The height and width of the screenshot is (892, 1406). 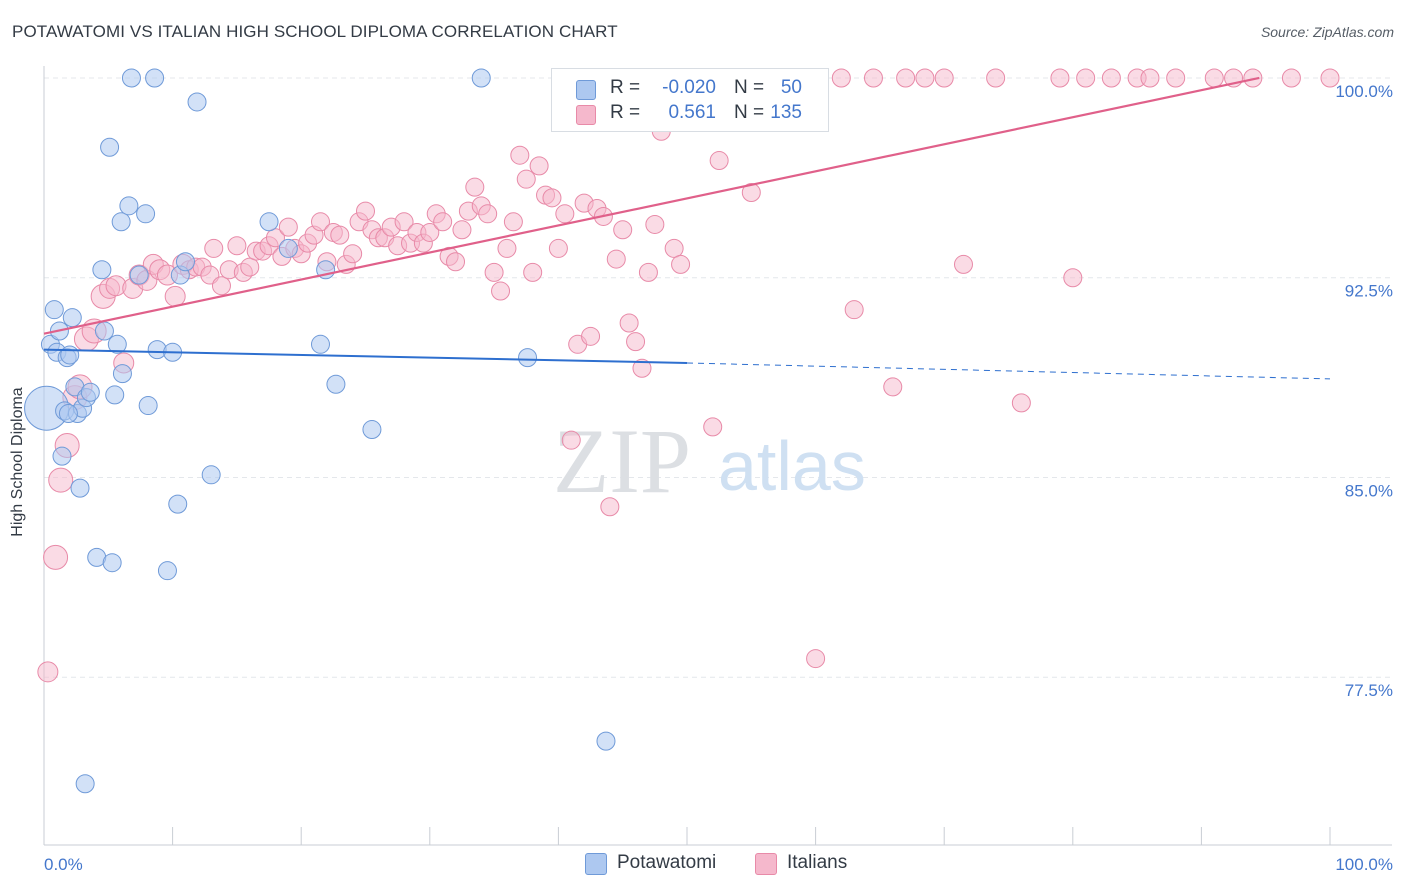 What do you see at coordinates (792, 466) in the screenshot?
I see `watermark-atlas: atlas` at bounding box center [792, 466].